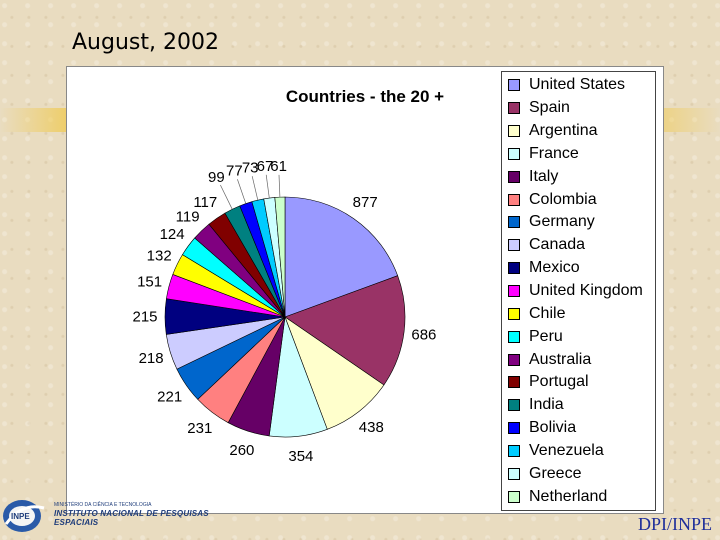  I want to click on legend-label: Chile, so click(547, 313).